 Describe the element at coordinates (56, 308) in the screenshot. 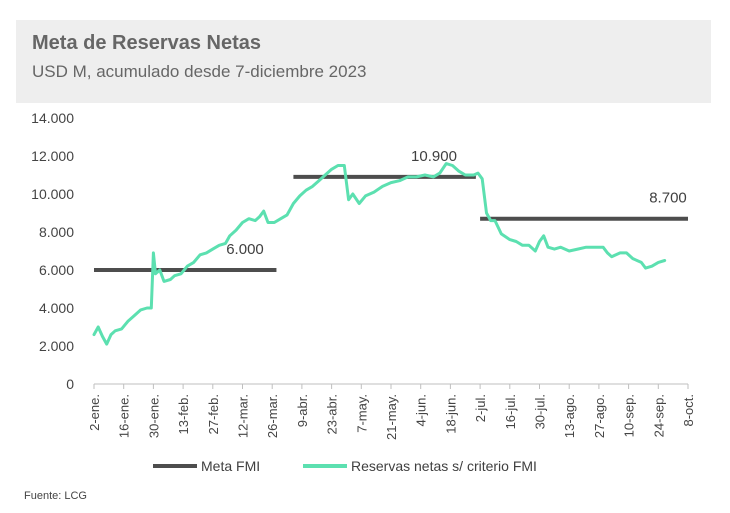

I see `y-tick-label: 4.000` at that location.